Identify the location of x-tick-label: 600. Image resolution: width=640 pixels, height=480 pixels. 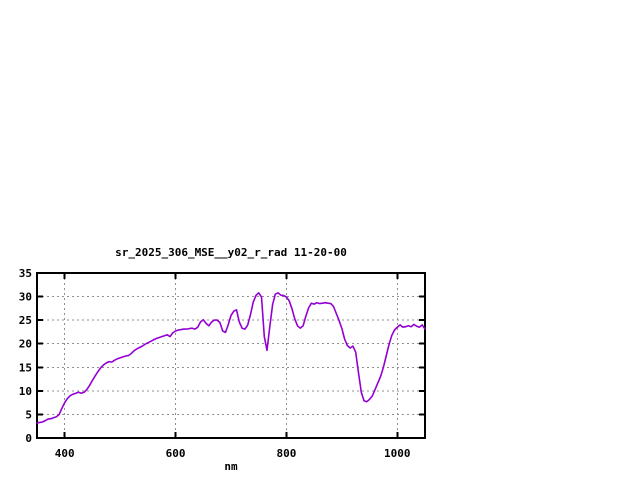
(176, 453).